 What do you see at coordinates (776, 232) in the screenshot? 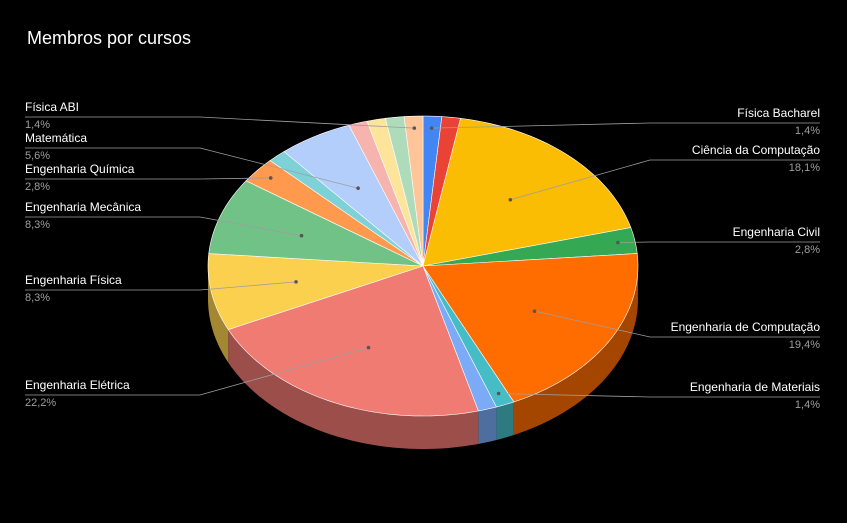
I see `slice-label: Engenharia Civil` at bounding box center [776, 232].